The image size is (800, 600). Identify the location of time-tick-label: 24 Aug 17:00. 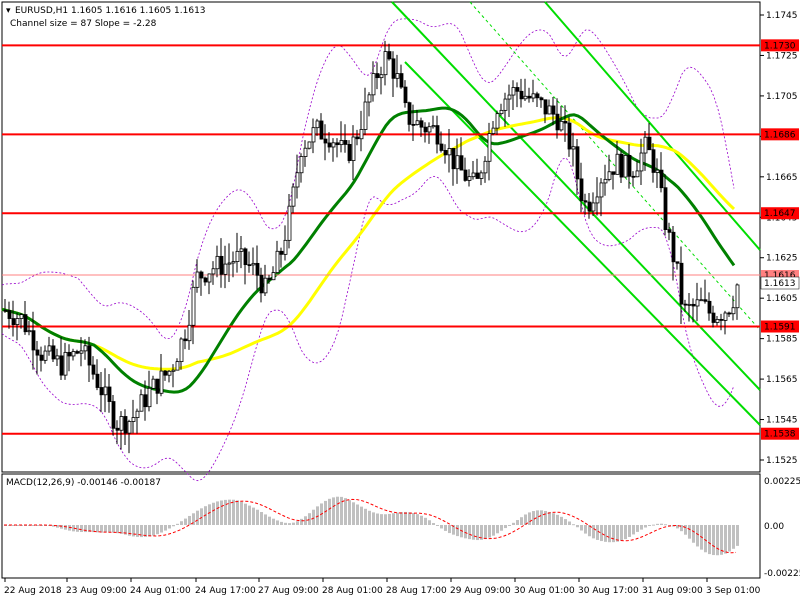
(225, 591).